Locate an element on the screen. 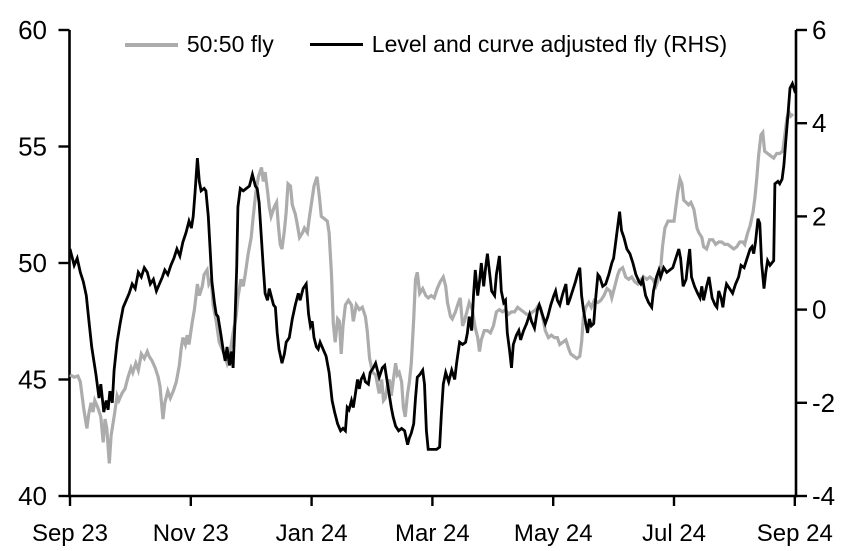  x-tick-label: Jan 24 is located at coordinates (312, 533).